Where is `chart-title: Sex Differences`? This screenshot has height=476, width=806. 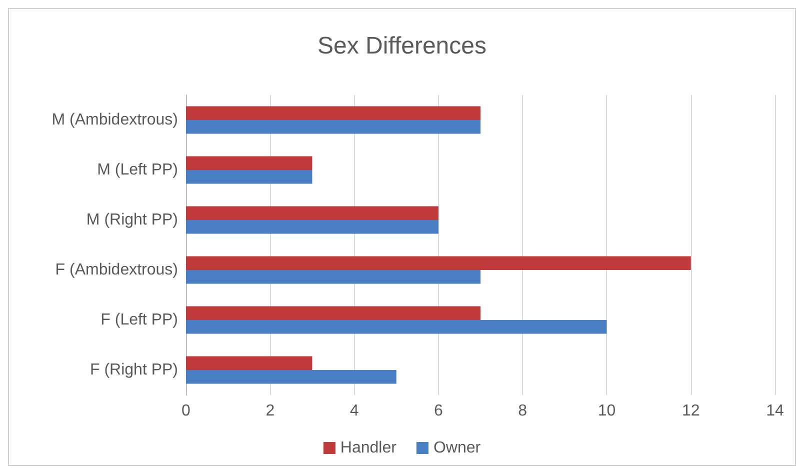
chart-title: Sex Differences is located at coordinates (402, 46).